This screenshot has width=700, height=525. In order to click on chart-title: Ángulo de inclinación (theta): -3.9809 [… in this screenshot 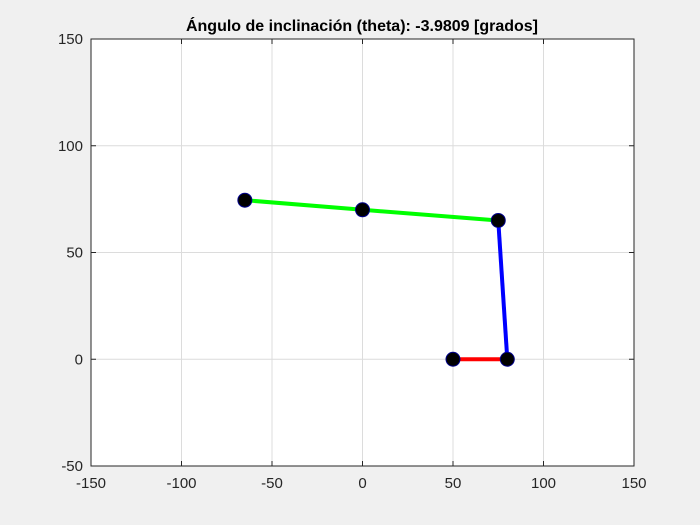, I will do `click(362, 25)`.